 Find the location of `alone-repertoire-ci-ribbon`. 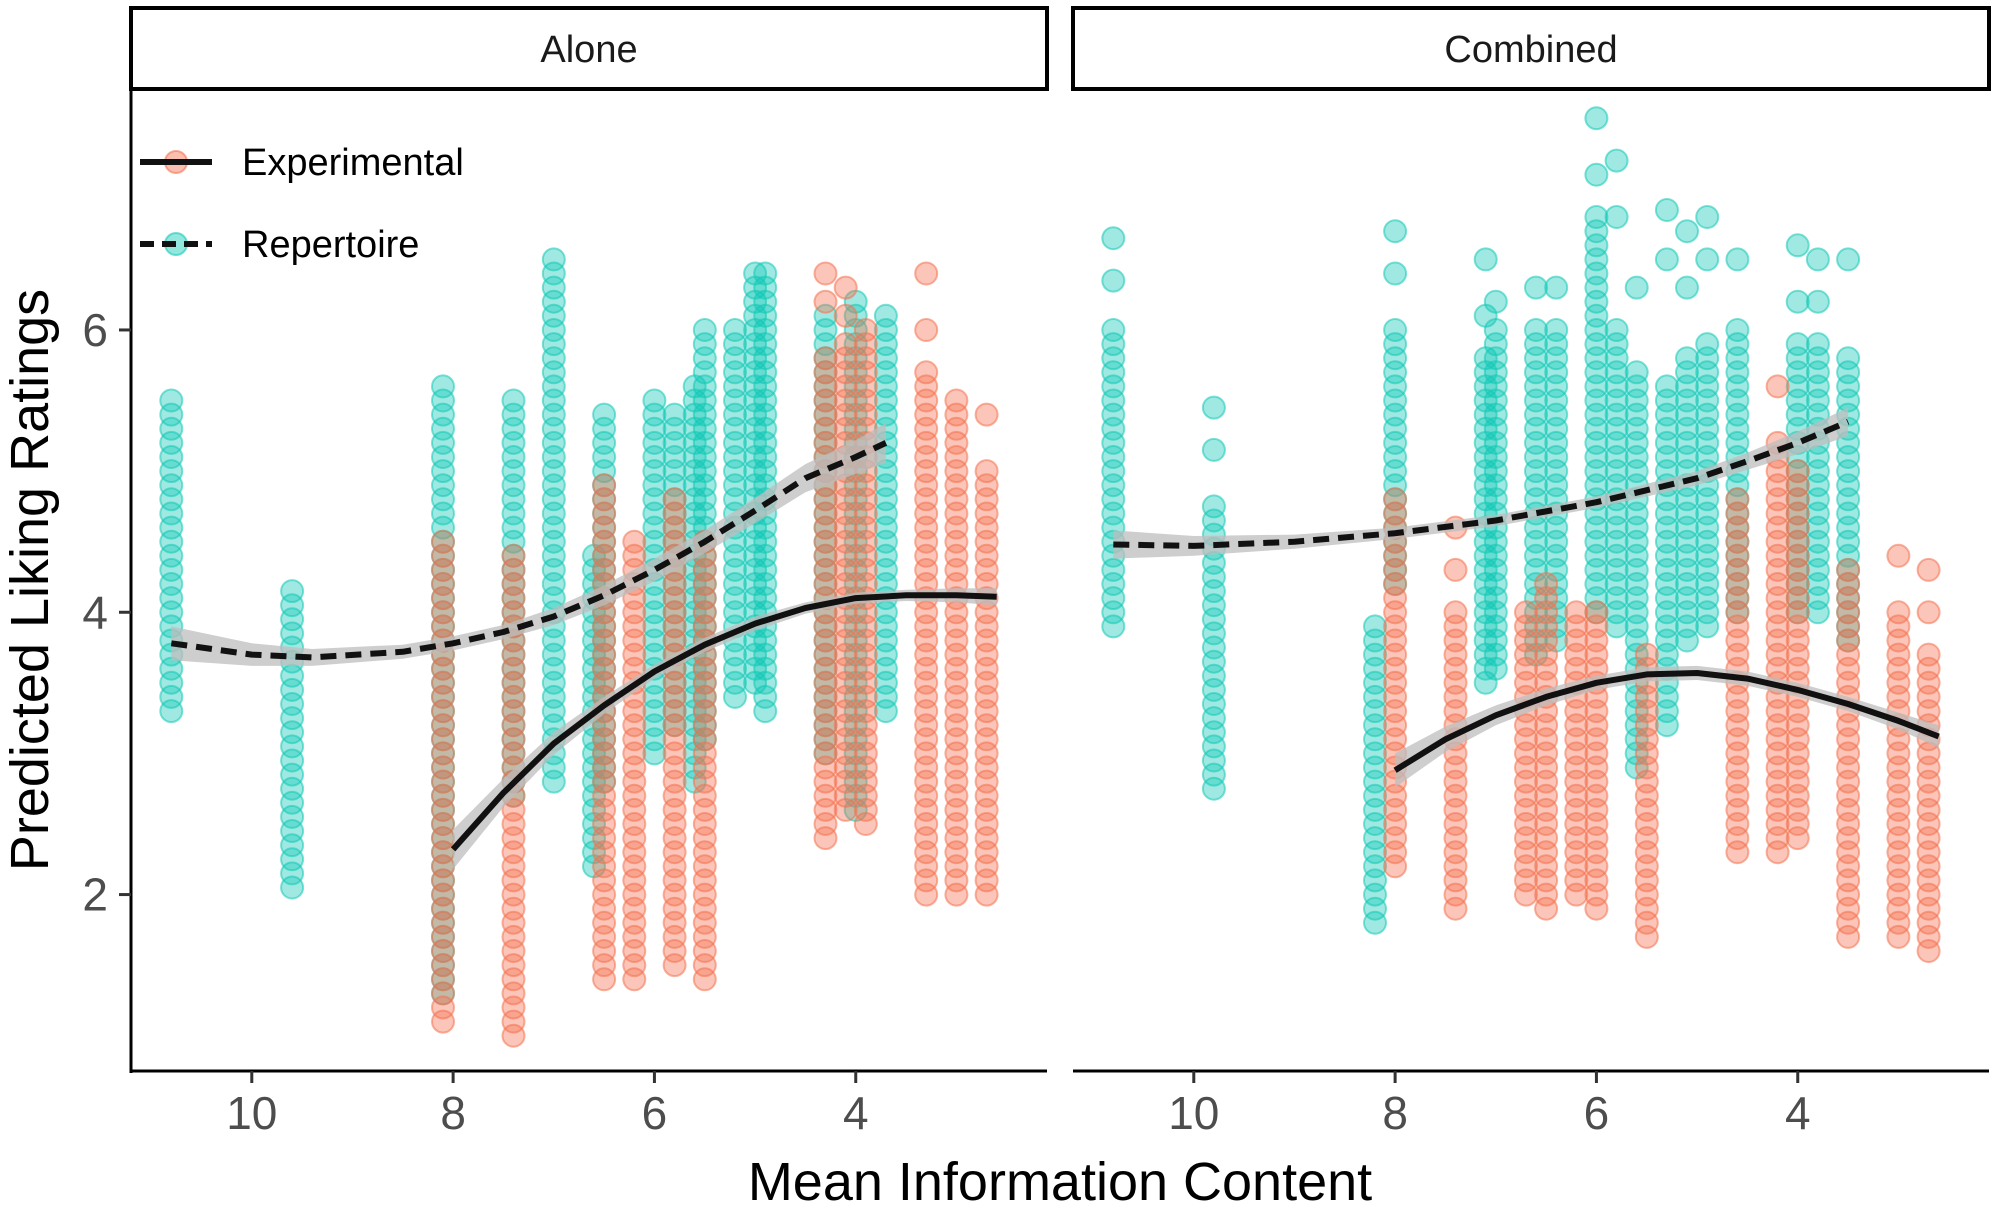

alone-repertoire-ci-ribbon is located at coordinates (528, 544).